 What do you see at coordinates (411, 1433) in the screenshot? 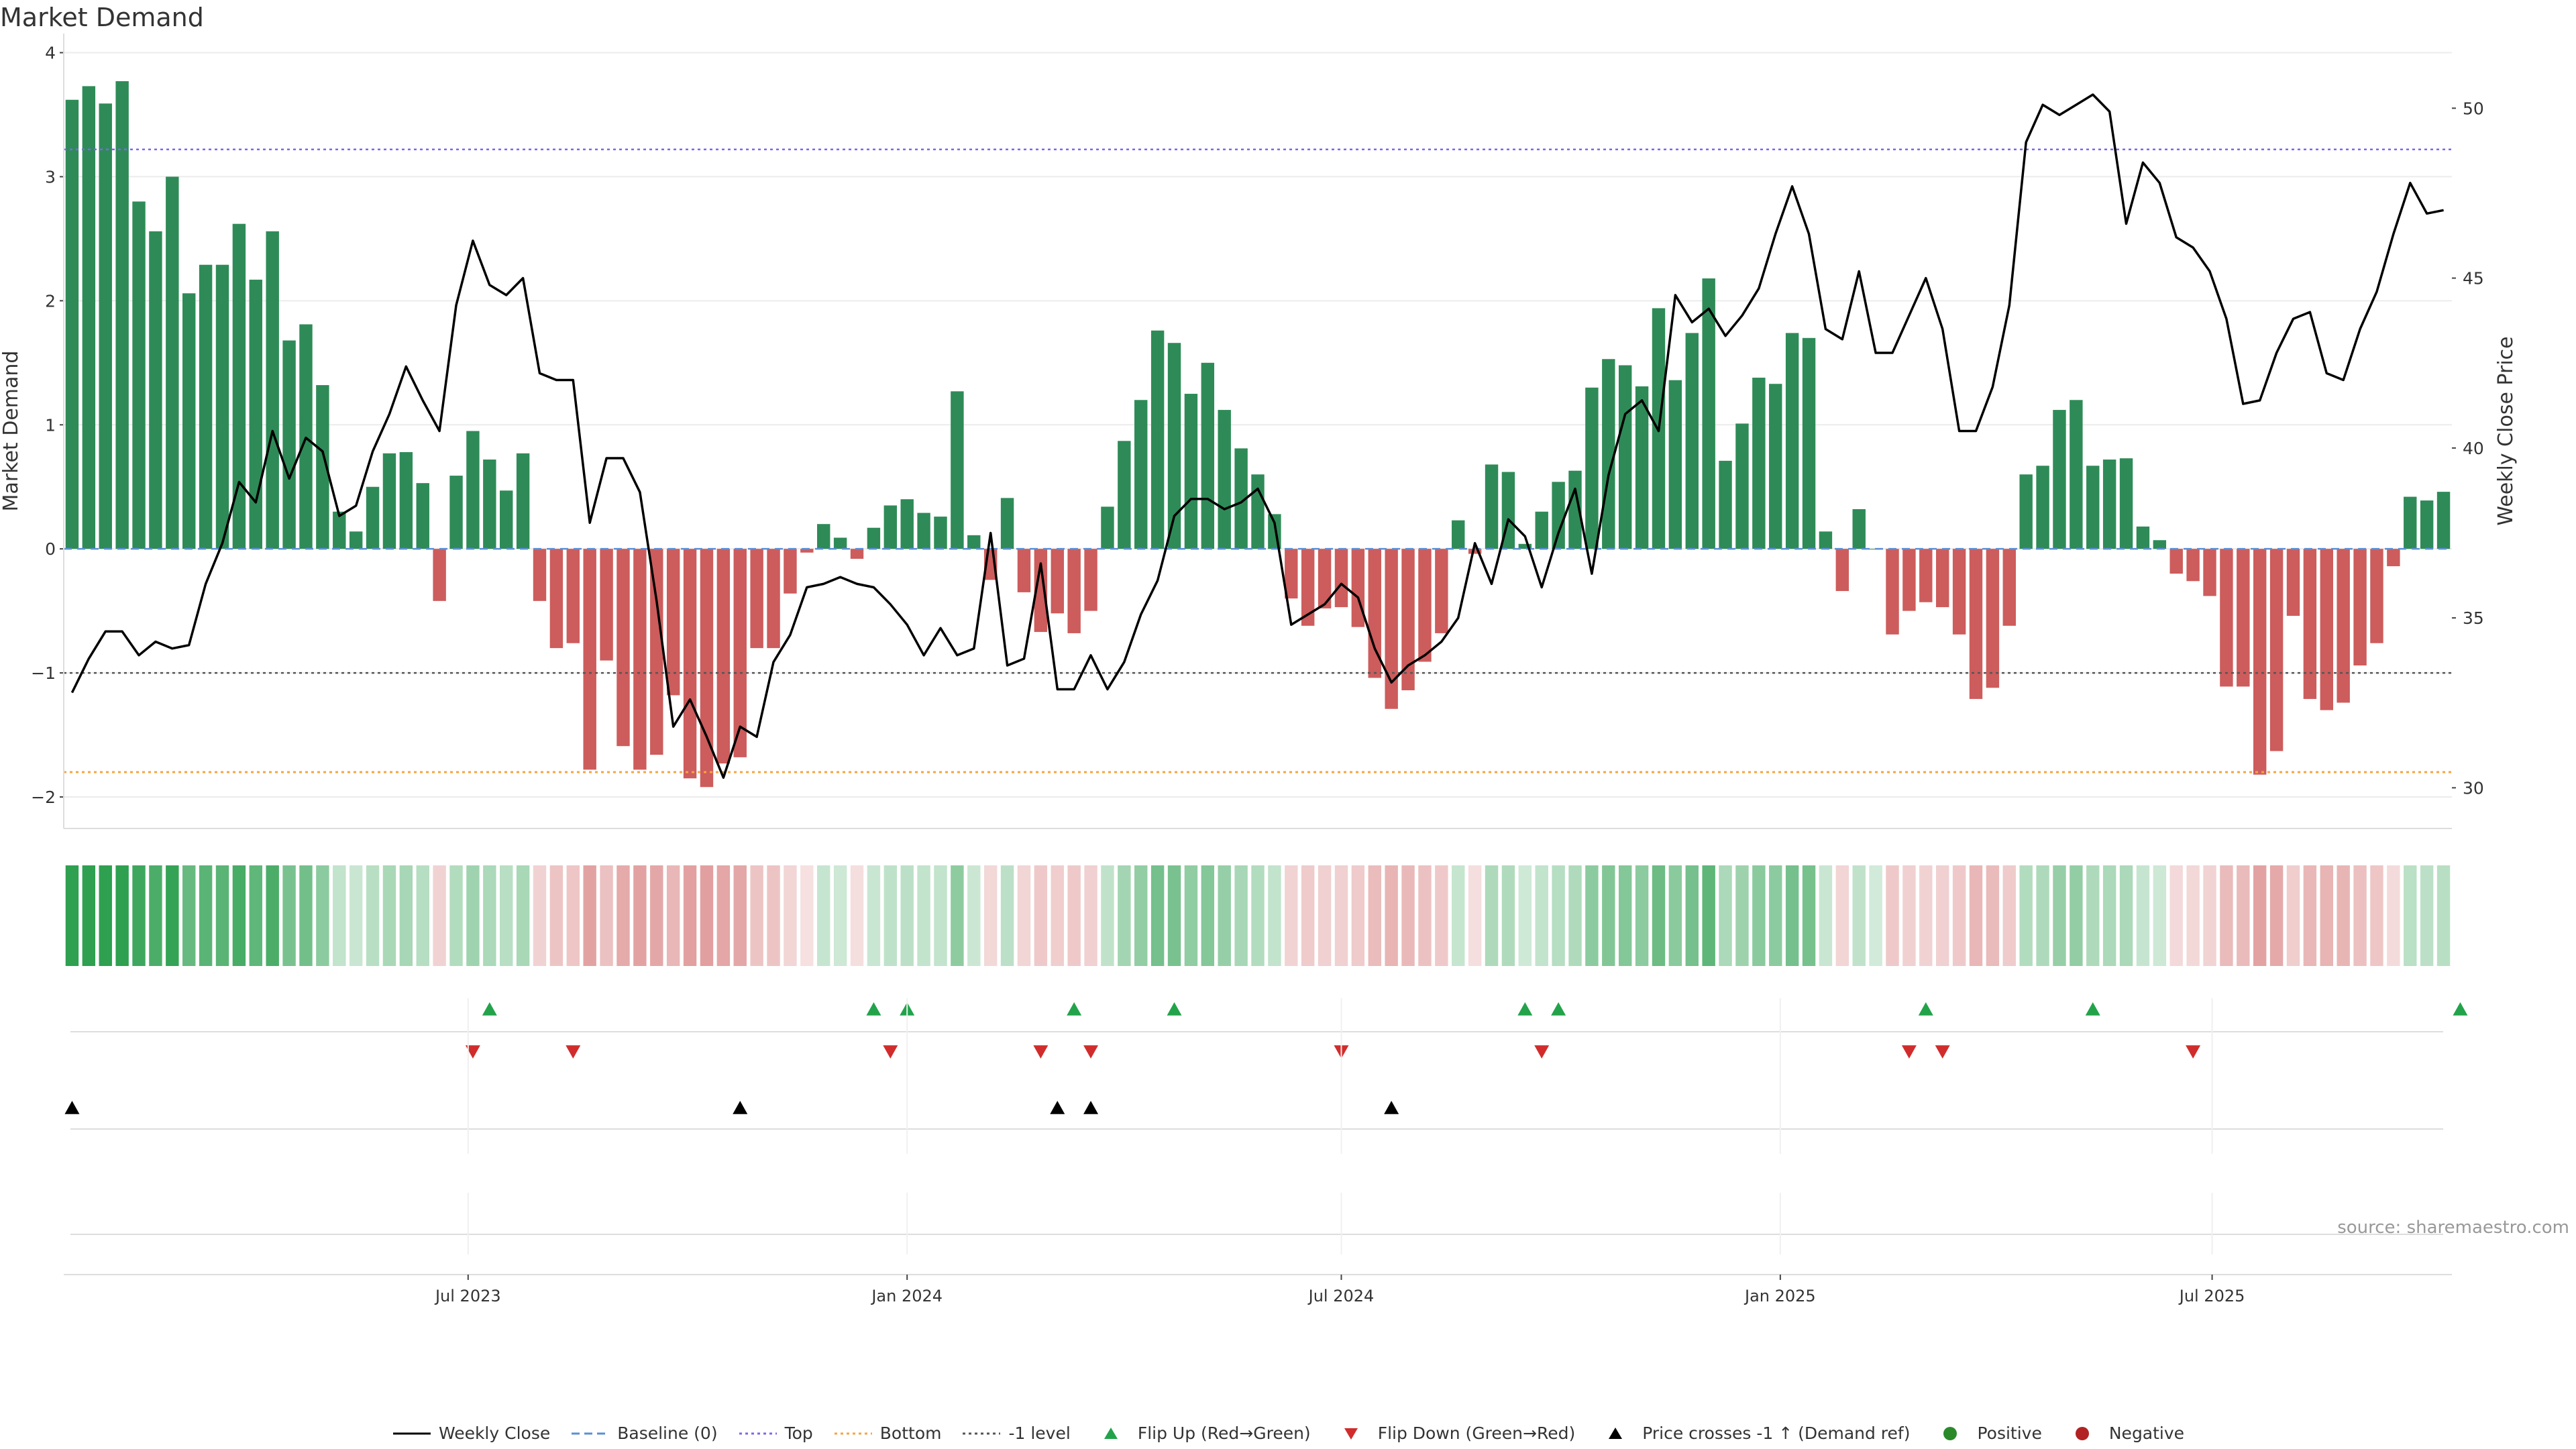
I see `legend-swatch-weekly-close` at bounding box center [411, 1433].